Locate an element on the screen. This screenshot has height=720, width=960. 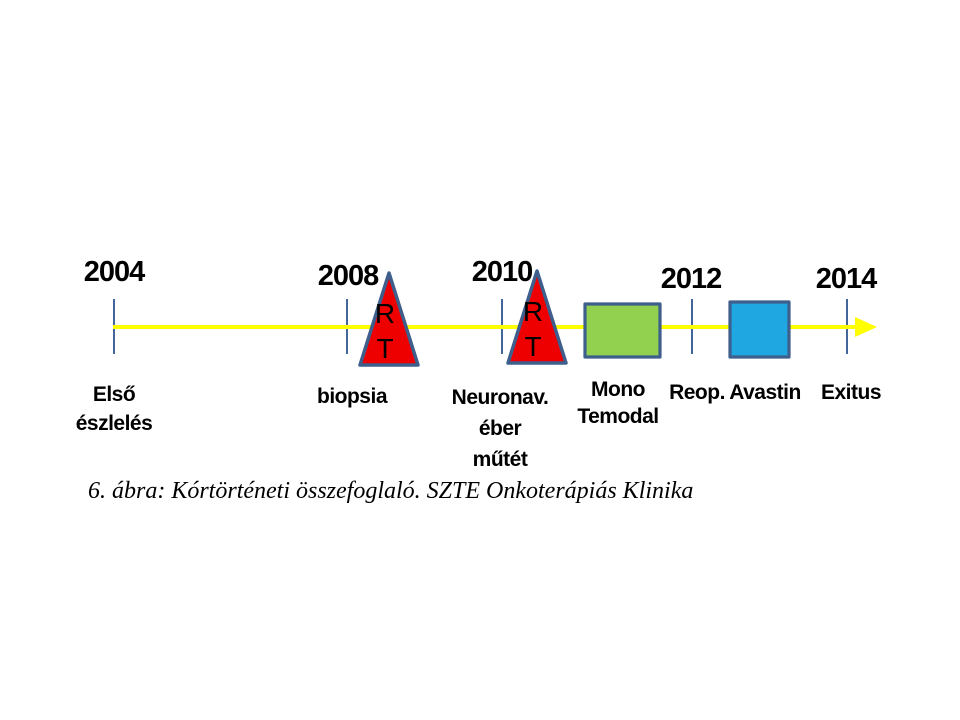
year-label-2012: 2012 is located at coordinates (691, 279).